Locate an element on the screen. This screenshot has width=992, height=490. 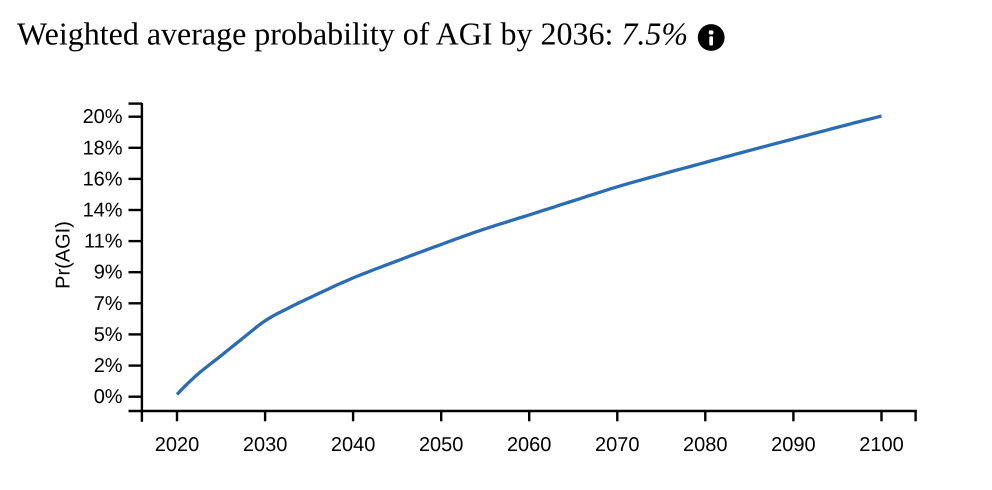
svg-text: 7% is located at coordinates (108, 304).